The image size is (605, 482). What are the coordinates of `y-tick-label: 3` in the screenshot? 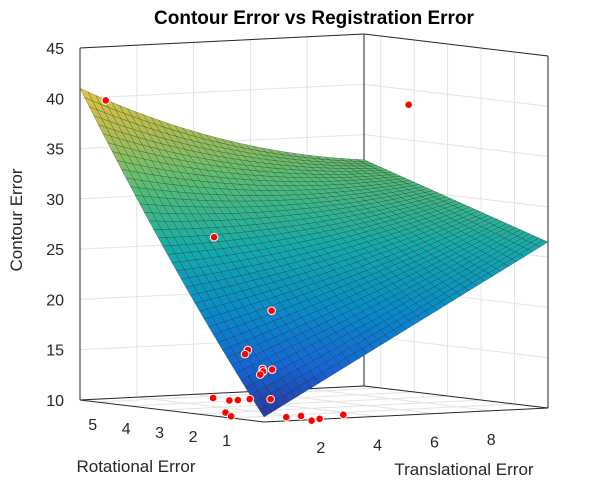 It's located at (159, 433).